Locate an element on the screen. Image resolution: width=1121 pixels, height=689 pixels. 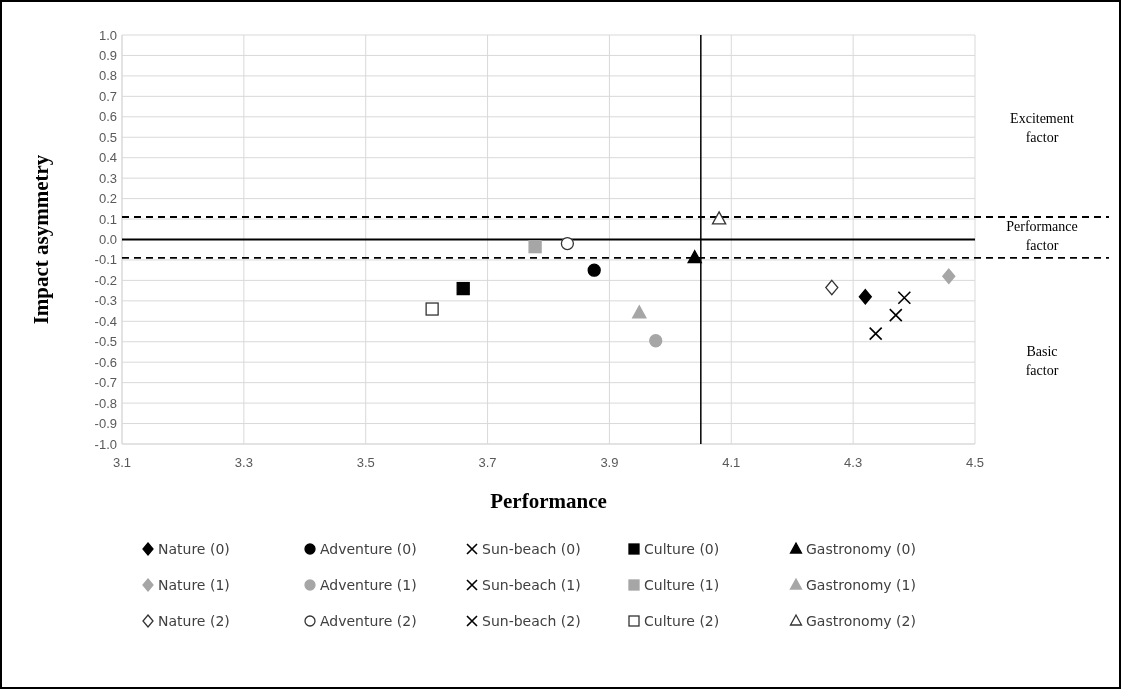
y-tick-label: -0.6 is located at coordinates (105, 362).